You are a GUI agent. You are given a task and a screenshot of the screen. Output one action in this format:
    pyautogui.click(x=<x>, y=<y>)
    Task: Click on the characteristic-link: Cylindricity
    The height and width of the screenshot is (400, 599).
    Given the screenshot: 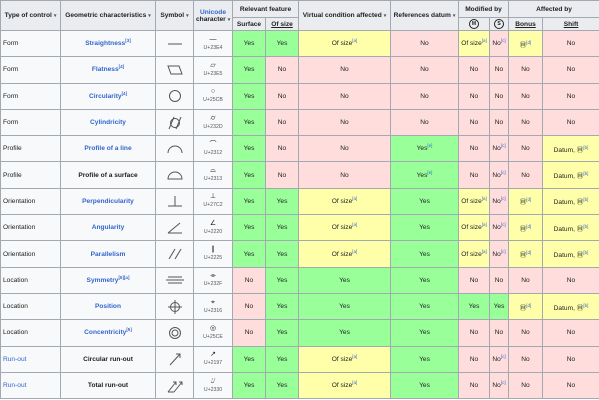 What is the action you would take?
    pyautogui.click(x=108, y=123)
    